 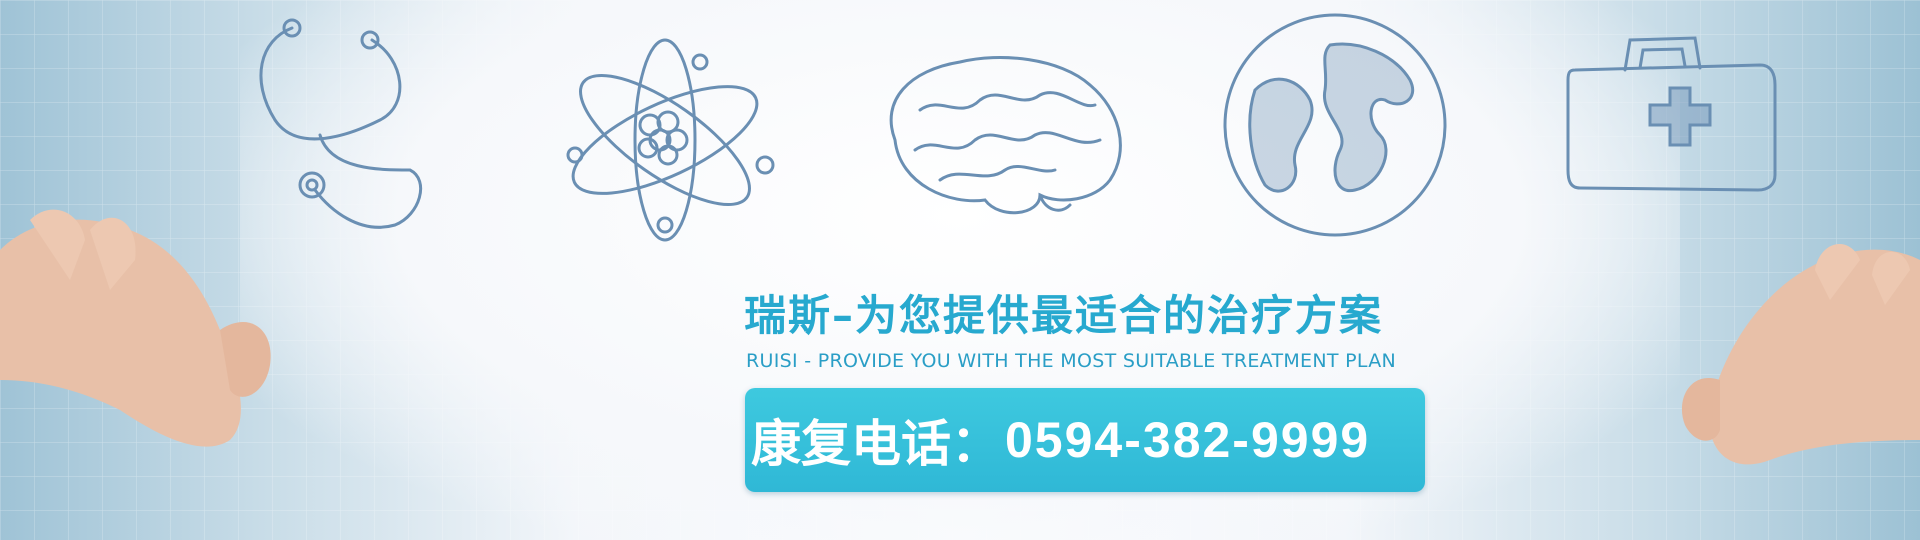 I want to click on left-hand-illustration, so click(x=135, y=328).